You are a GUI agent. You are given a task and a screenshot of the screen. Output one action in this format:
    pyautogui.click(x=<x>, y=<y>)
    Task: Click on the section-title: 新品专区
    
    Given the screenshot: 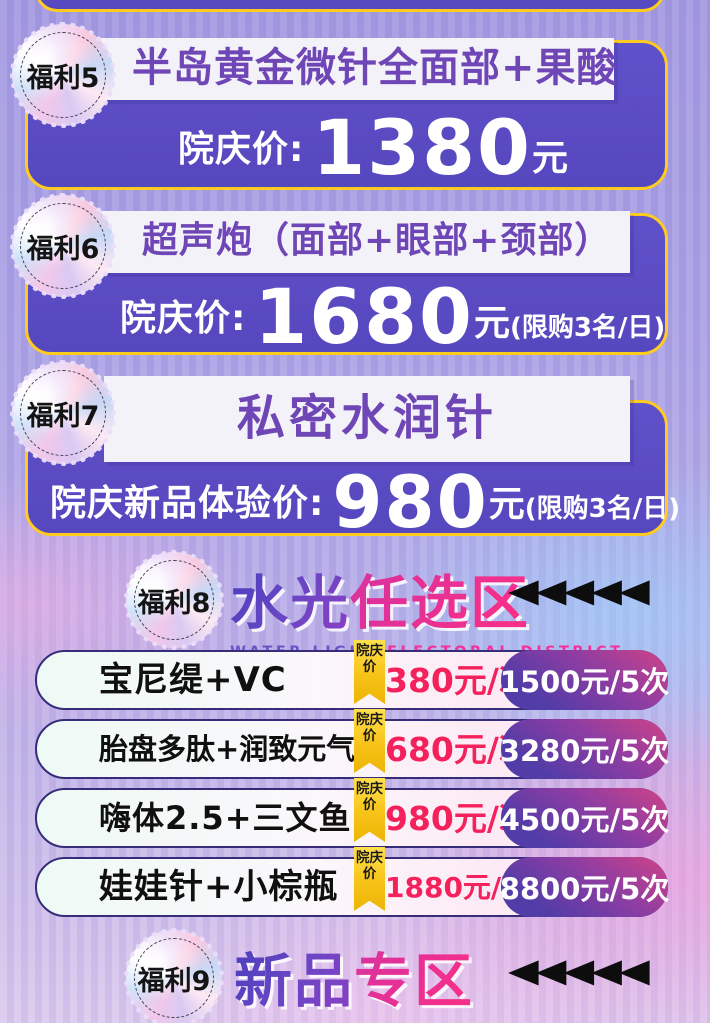 What is the action you would take?
    pyautogui.click(x=368, y=976)
    